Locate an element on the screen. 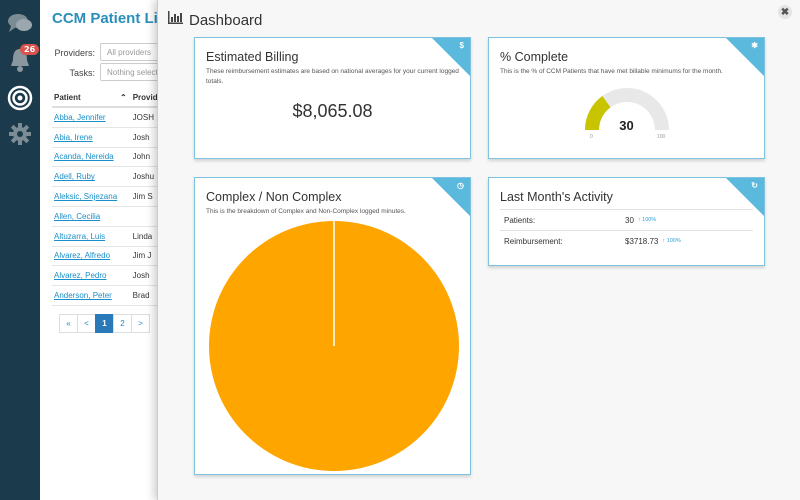  gear-icon is located at coordinates (20, 134).